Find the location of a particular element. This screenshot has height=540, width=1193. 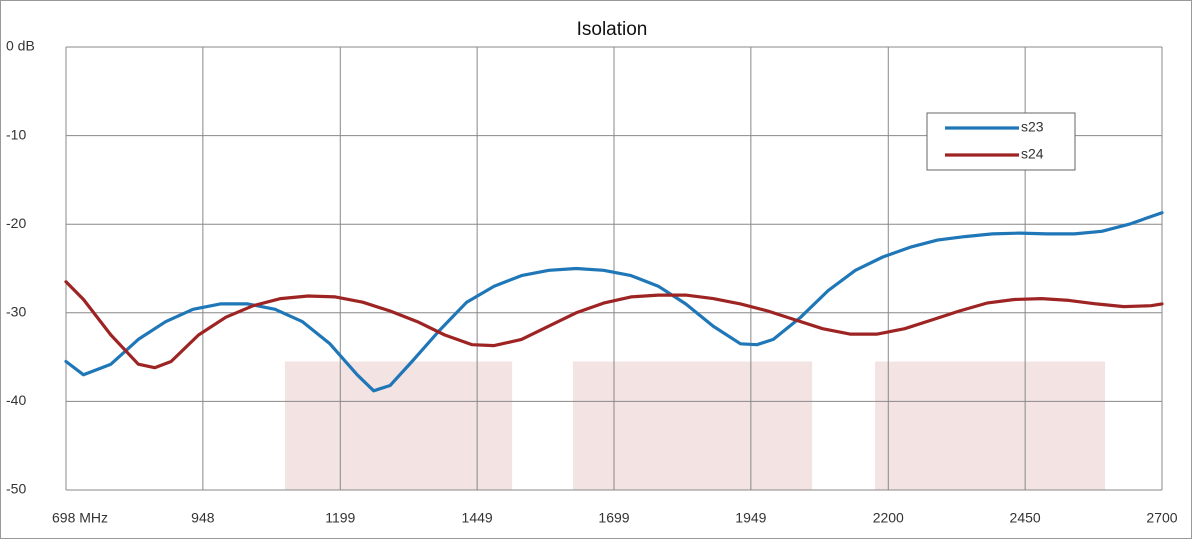

x-tick-label: 1199 is located at coordinates (340, 518).